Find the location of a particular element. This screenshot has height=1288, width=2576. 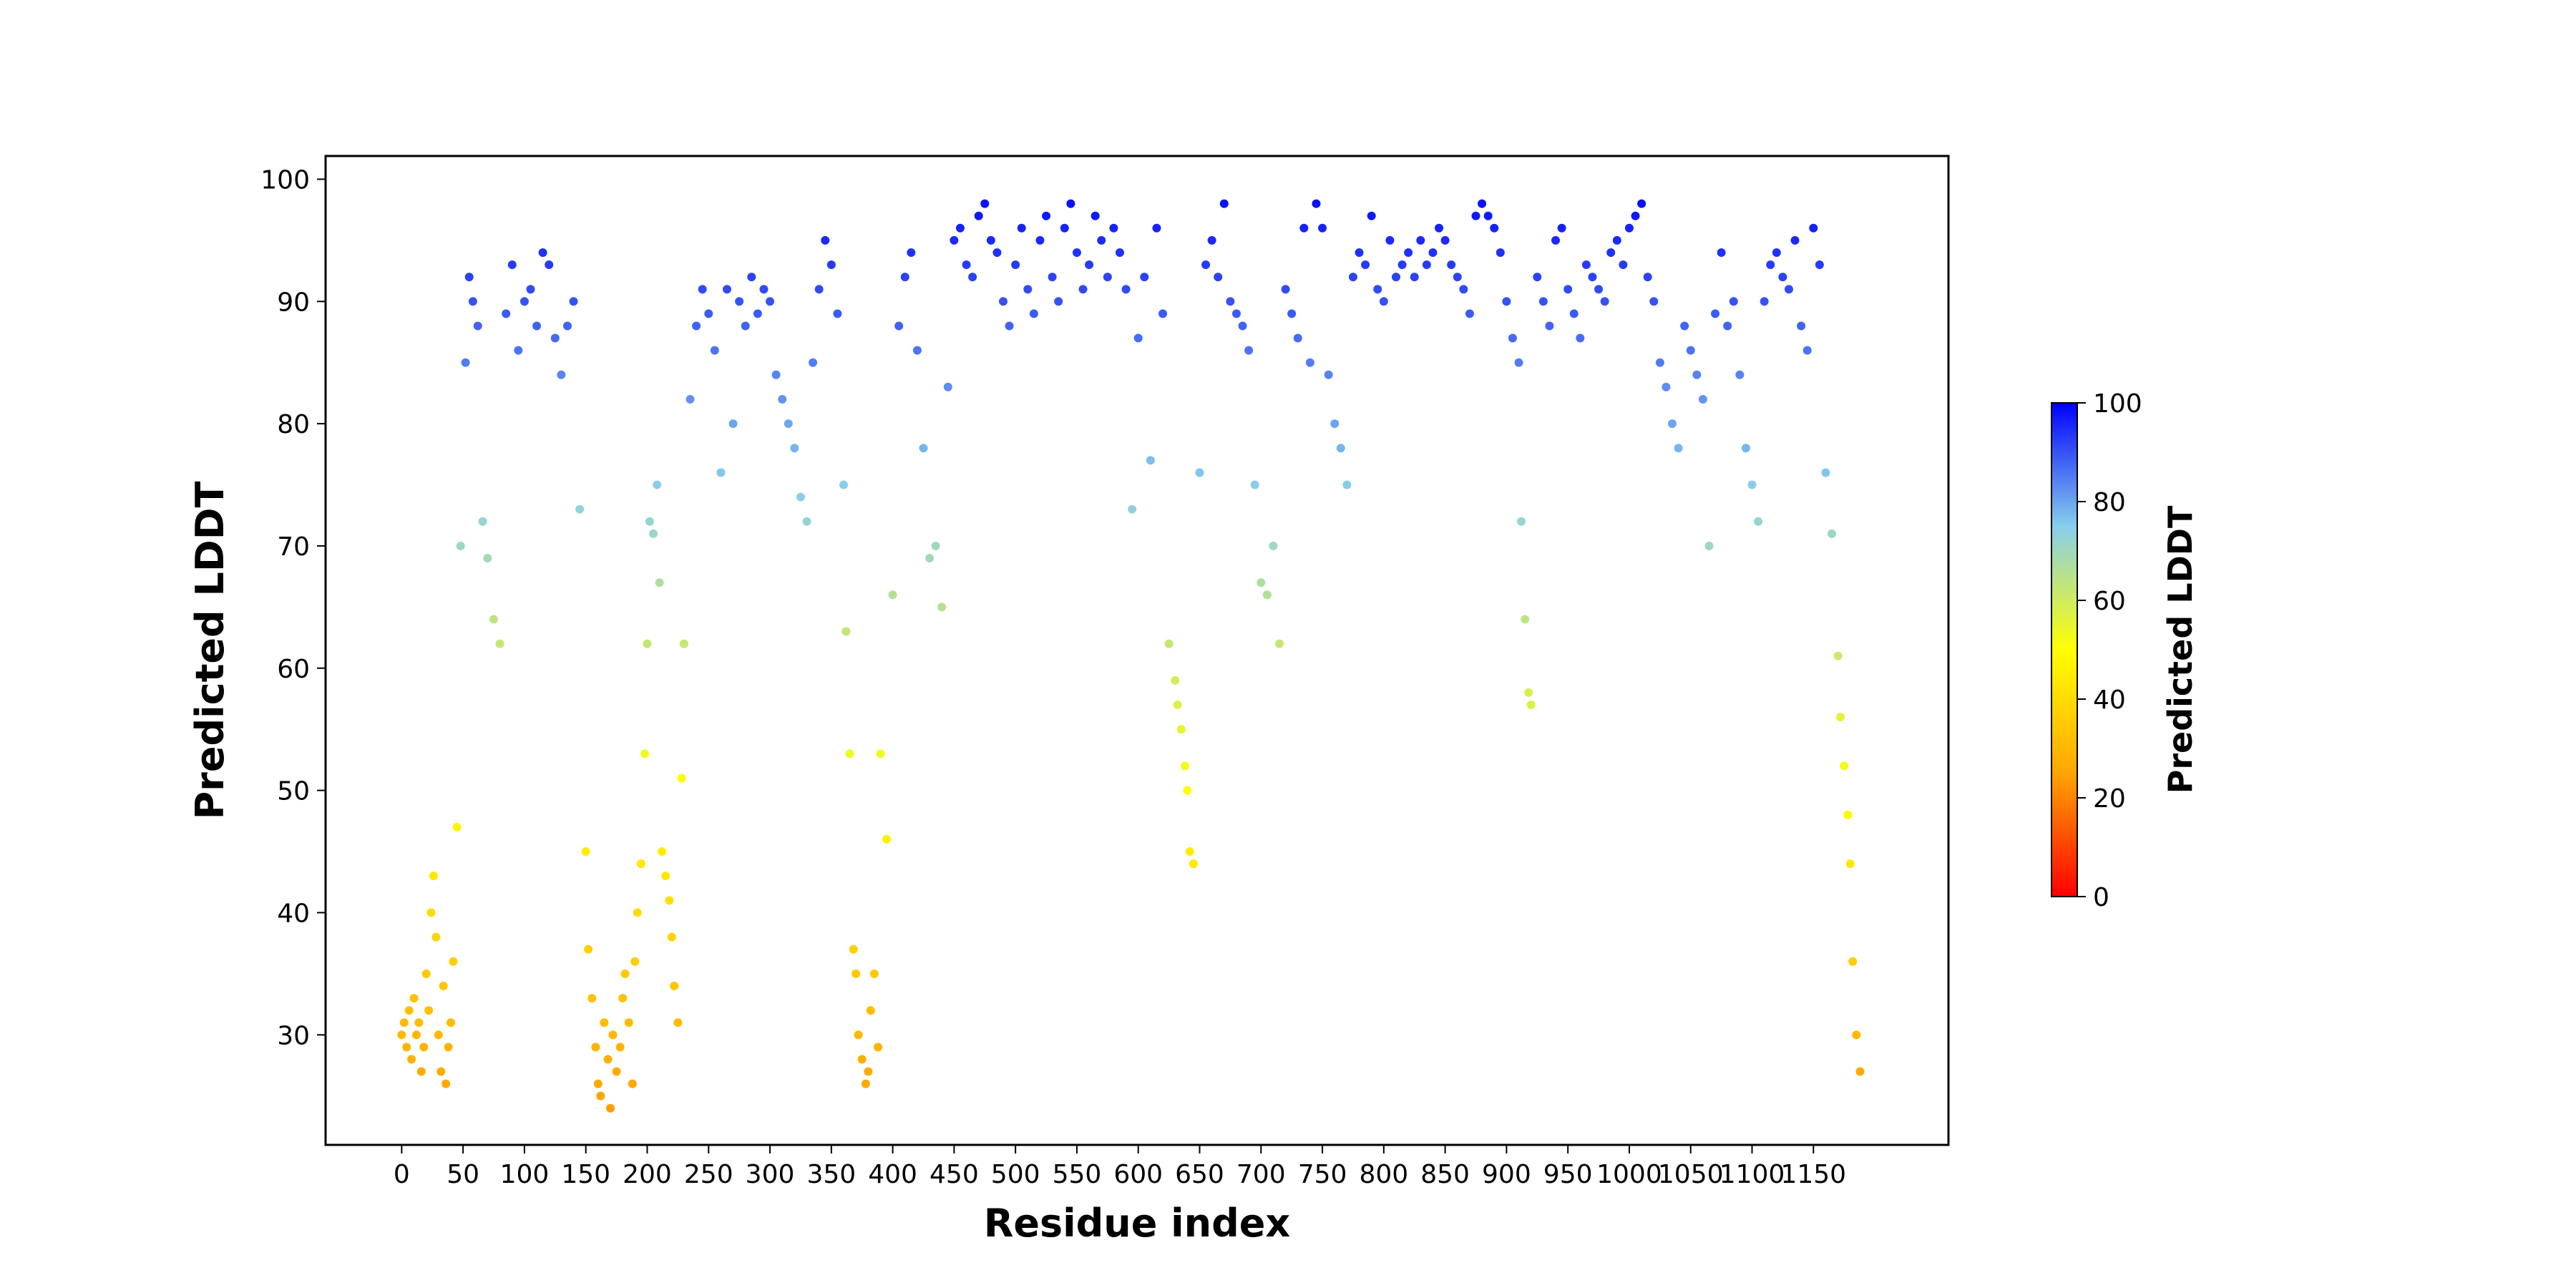

x-tick-label: 950 is located at coordinates (1568, 1174).